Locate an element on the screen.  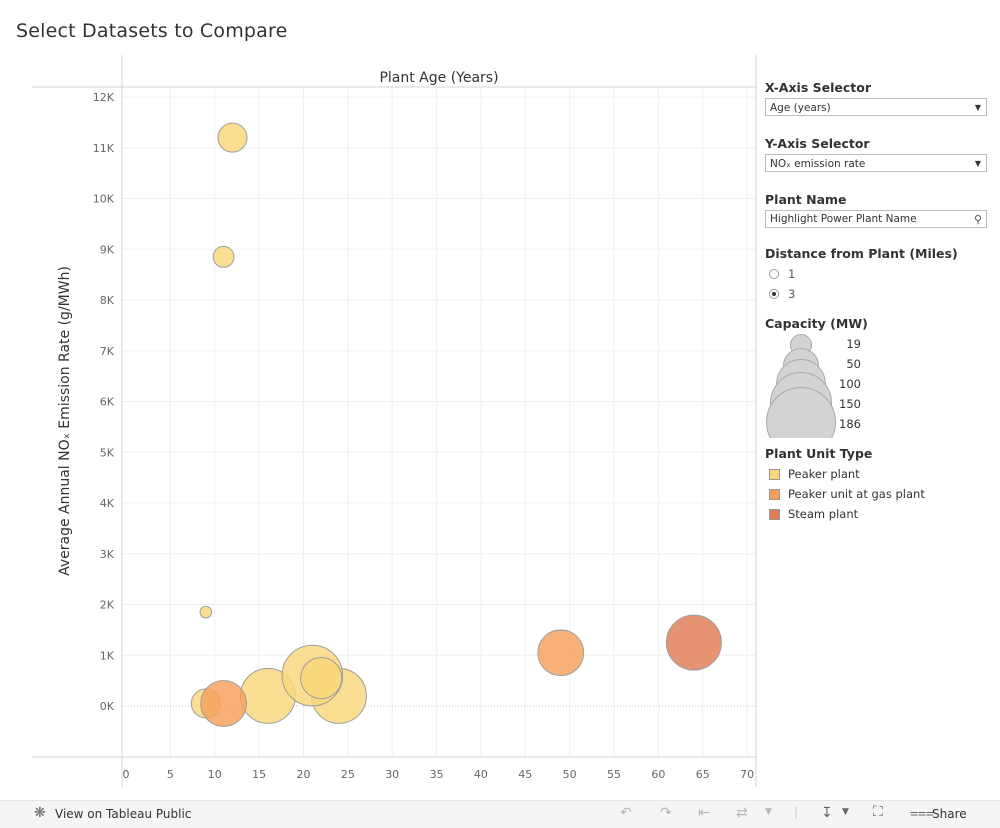
distance-option-3: 3 is located at coordinates (876, 294).